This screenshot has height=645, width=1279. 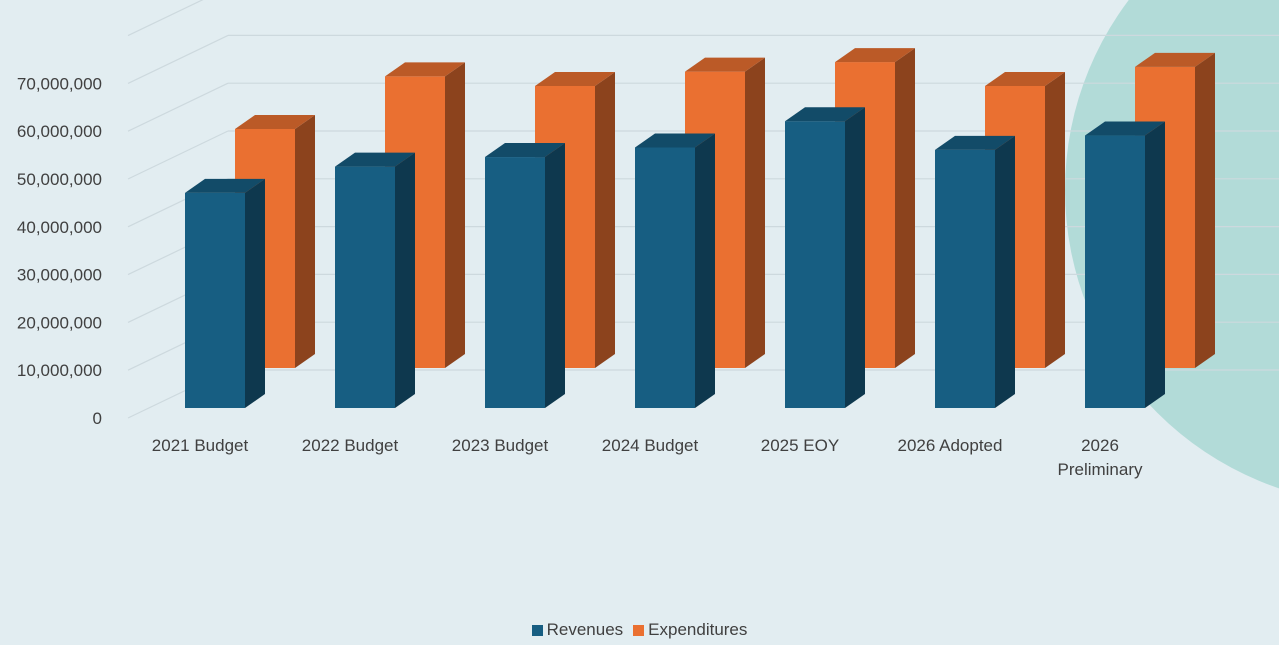 What do you see at coordinates (585, 629) in the screenshot?
I see `legend-label-revenues: Revenues` at bounding box center [585, 629].